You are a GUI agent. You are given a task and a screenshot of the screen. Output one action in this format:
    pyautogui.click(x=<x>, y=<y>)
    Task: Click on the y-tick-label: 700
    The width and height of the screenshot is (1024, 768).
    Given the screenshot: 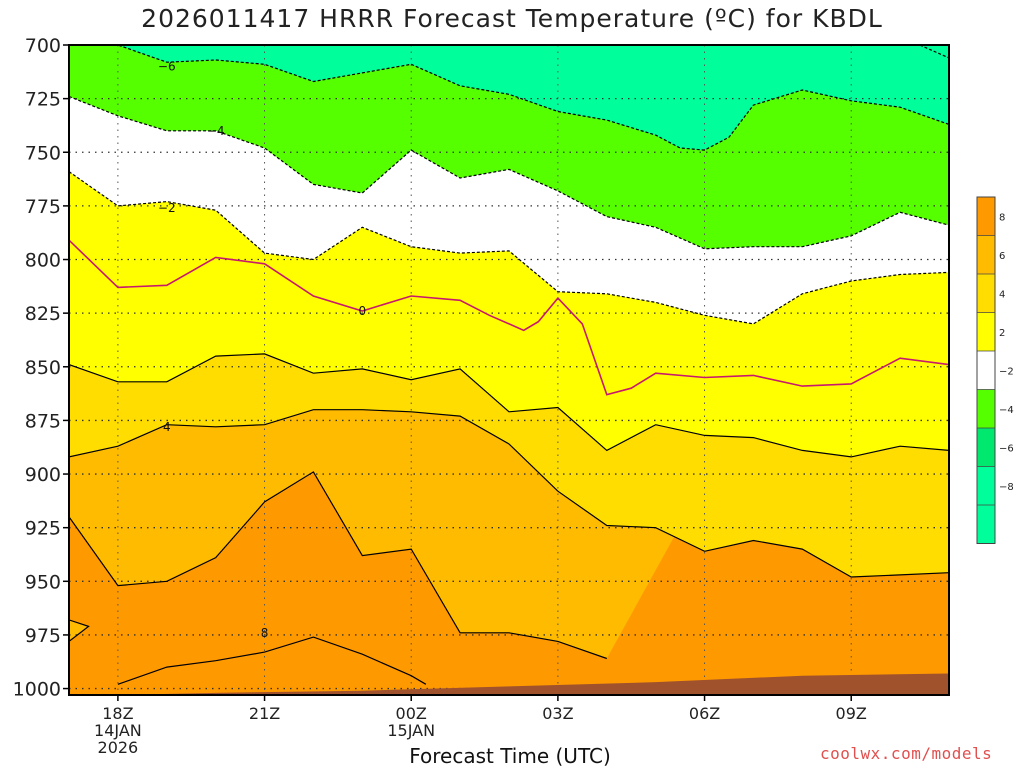 What is the action you would take?
    pyautogui.click(x=43, y=46)
    